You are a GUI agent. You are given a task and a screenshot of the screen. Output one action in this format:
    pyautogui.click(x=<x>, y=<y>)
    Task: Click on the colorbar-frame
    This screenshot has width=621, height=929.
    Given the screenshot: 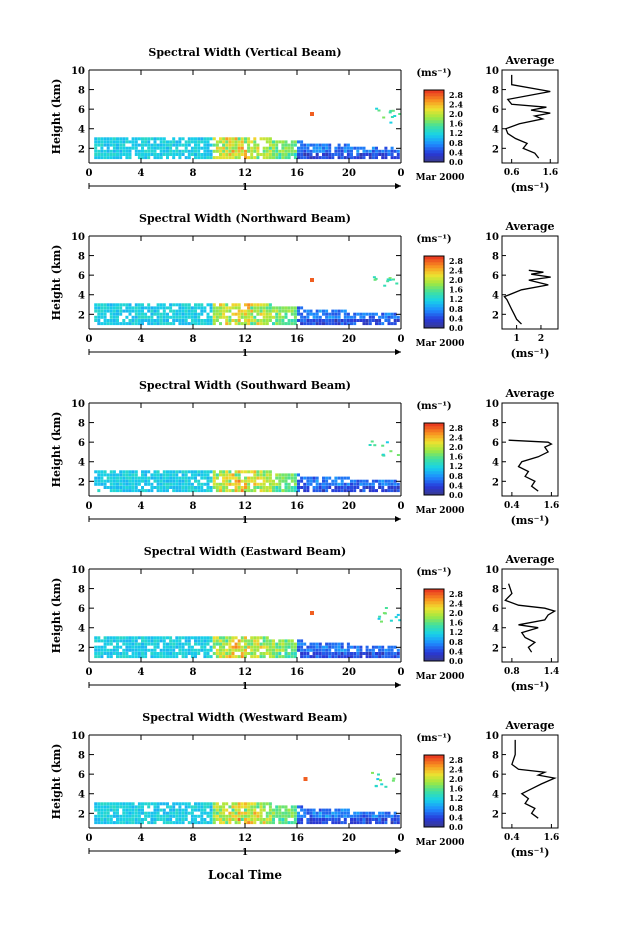 What is the action you would take?
    pyautogui.click(x=434, y=126)
    